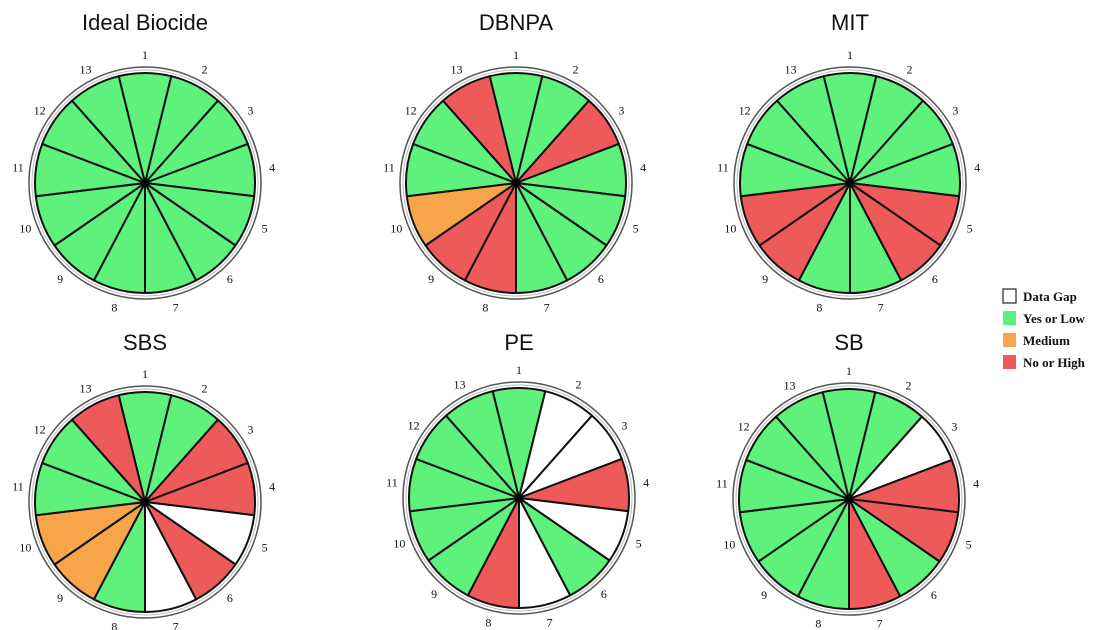  I want to click on chart-title: Ideal Biocide, so click(145, 22).